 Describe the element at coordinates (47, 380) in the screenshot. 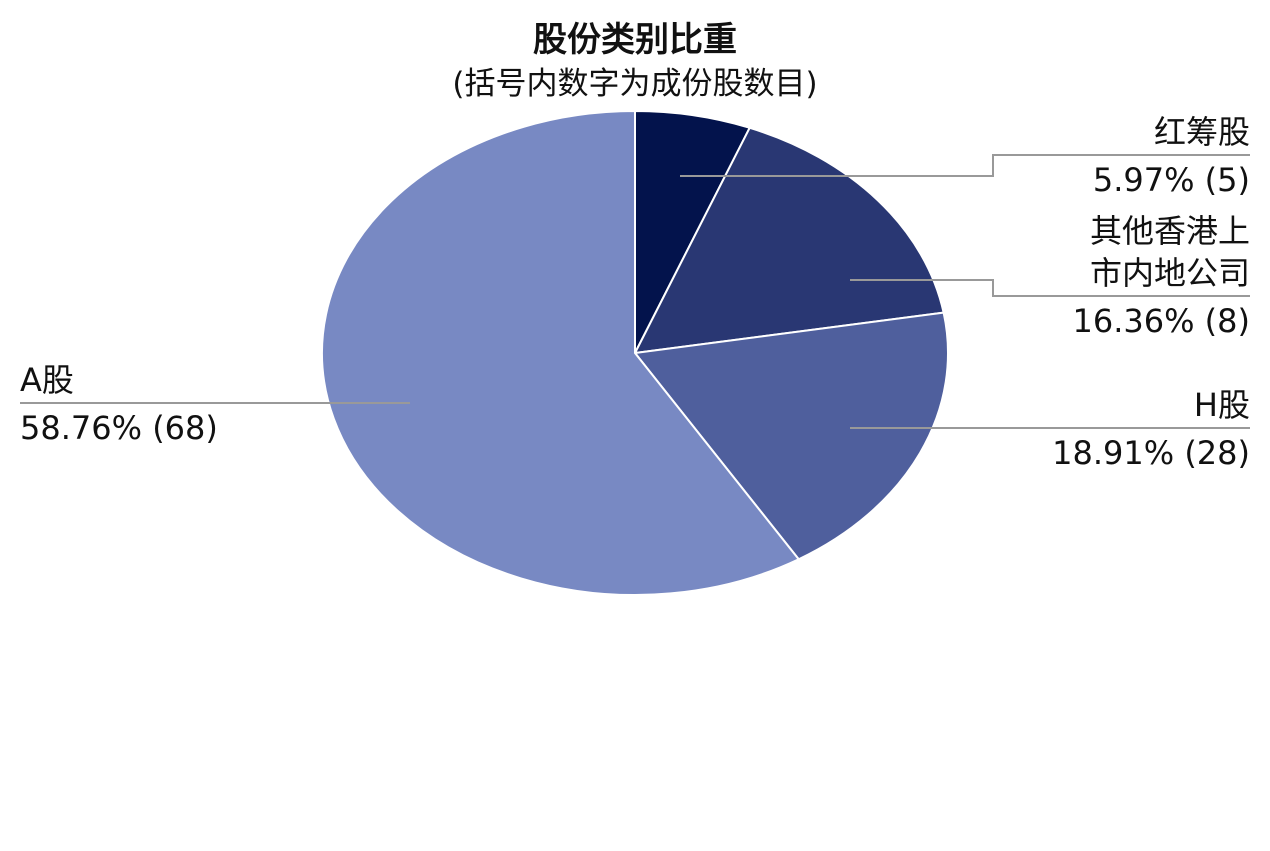

I see `category-label: A股` at that location.